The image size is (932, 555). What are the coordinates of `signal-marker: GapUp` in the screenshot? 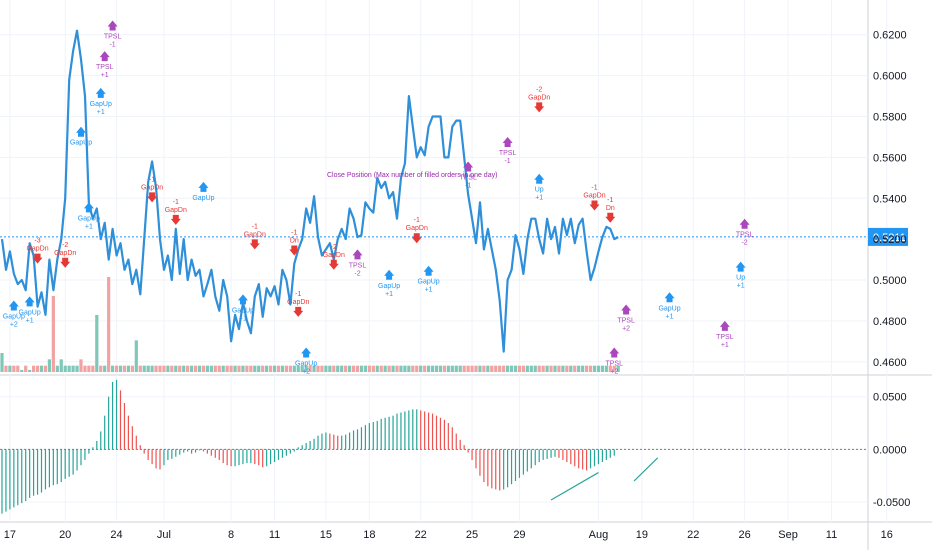 It's located at (81, 136).